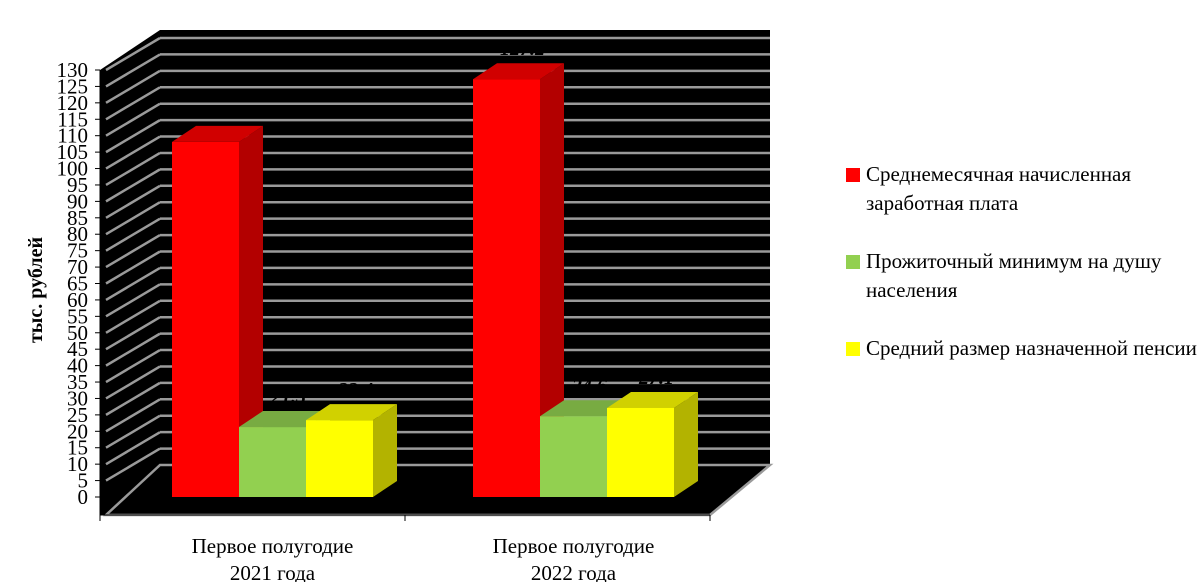 This screenshot has width=1203, height=582. I want to click on y-tick-label: 65, so click(77, 284).